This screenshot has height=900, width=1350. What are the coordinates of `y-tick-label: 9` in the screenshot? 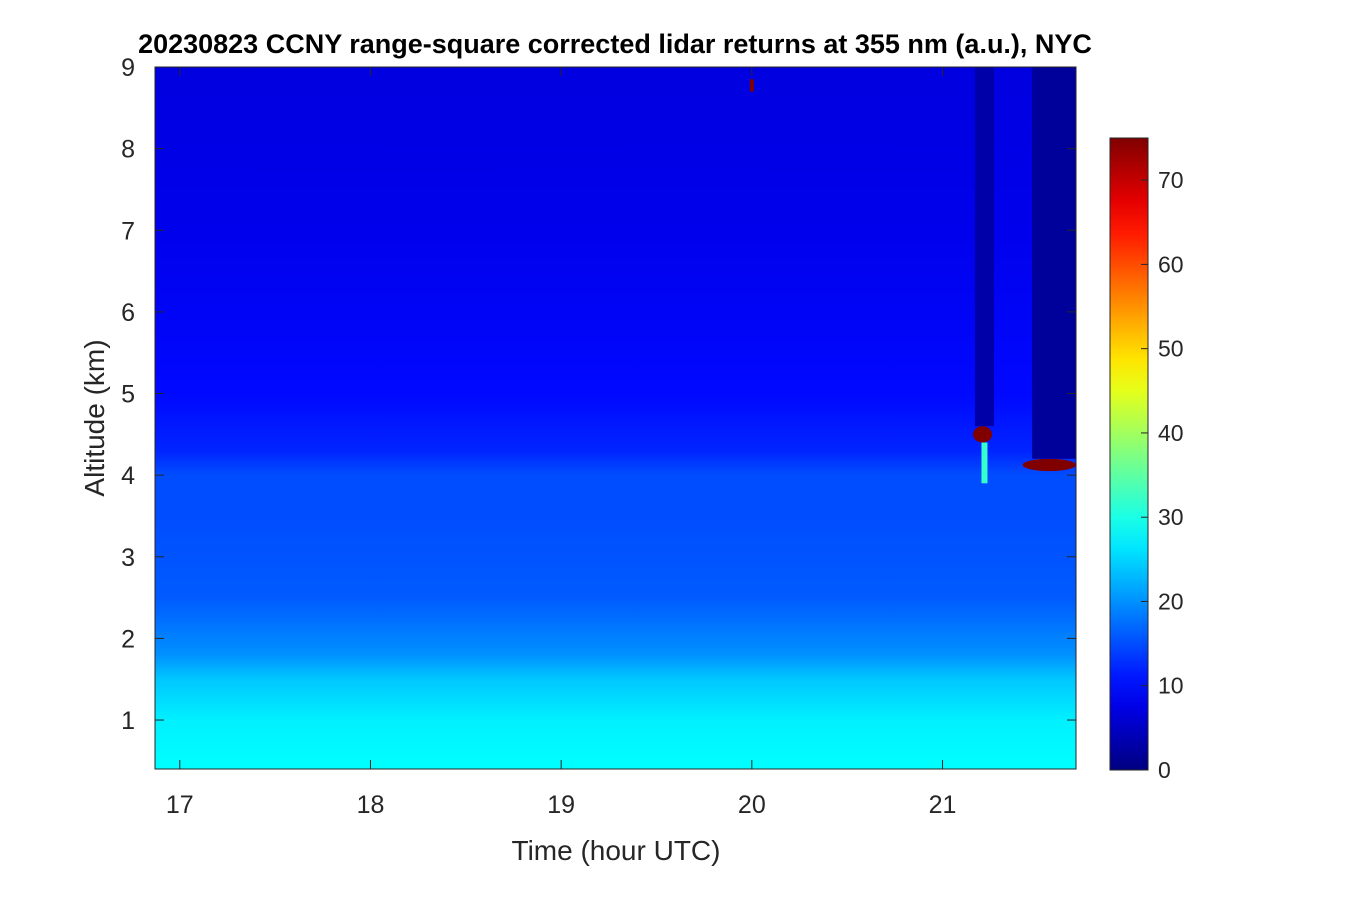 It's located at (128, 68).